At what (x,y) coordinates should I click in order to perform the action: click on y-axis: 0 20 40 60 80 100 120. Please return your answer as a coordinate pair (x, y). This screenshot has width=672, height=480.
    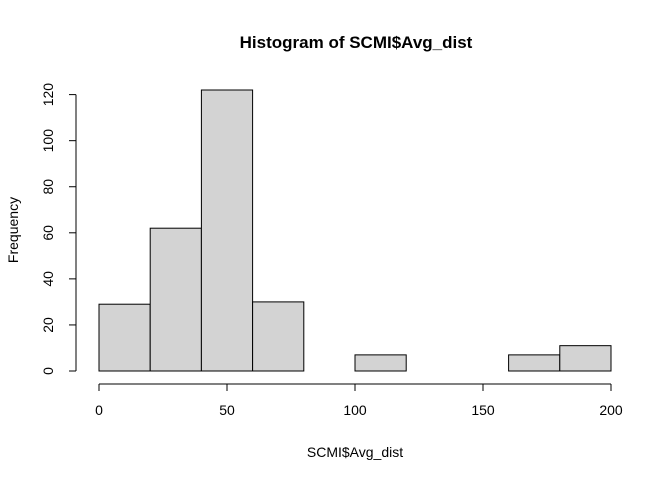
    Looking at the image, I should click on (58, 229).